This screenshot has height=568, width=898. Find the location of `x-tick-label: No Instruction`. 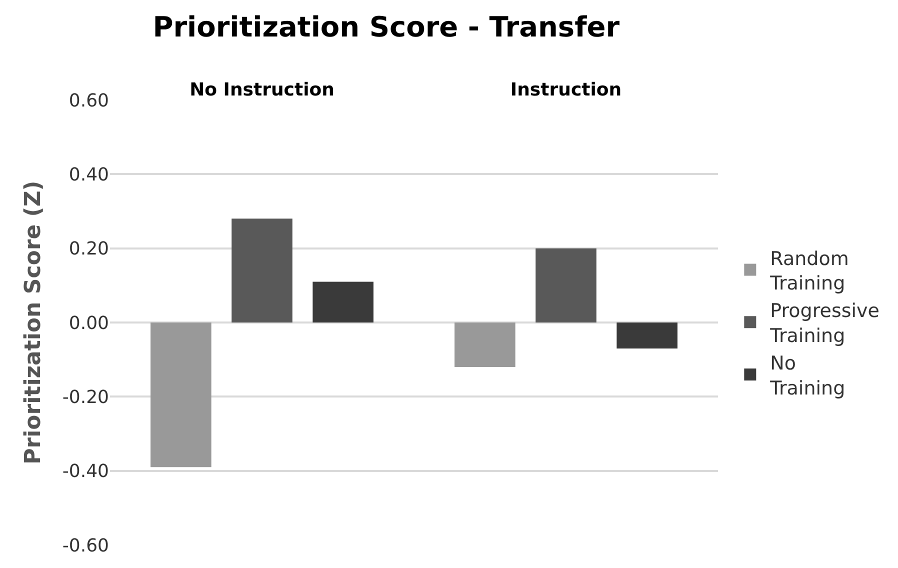

x-tick-label: No Instruction is located at coordinates (262, 89).